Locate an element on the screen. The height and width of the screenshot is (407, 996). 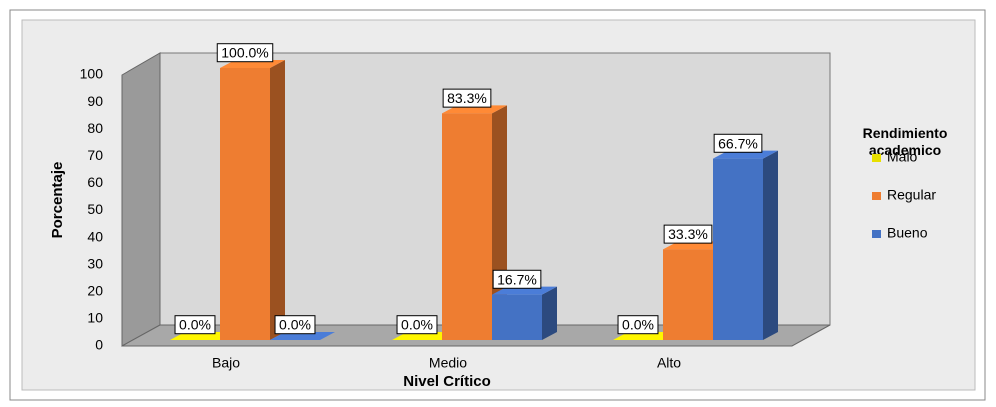
legend-label: Regular is located at coordinates (911, 195).